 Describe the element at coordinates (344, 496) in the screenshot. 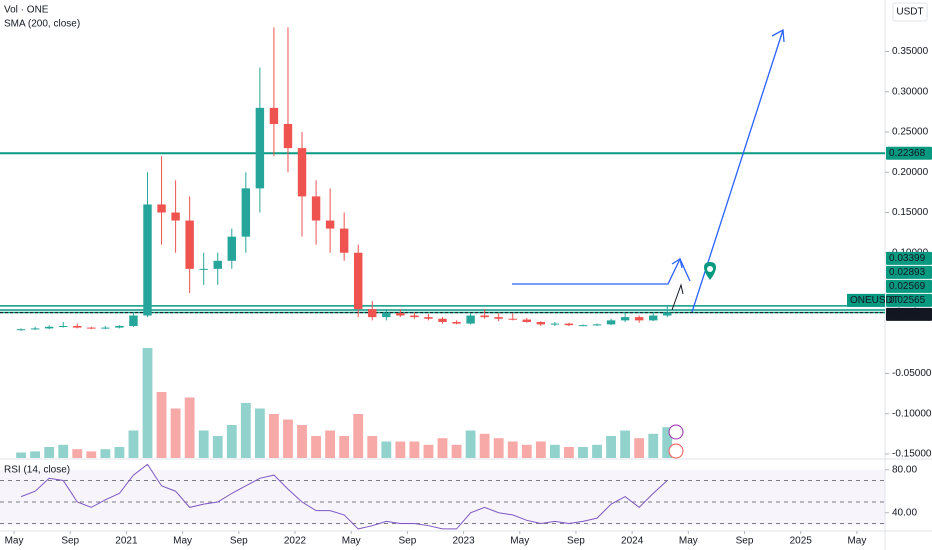

I see `rsi-line` at that location.